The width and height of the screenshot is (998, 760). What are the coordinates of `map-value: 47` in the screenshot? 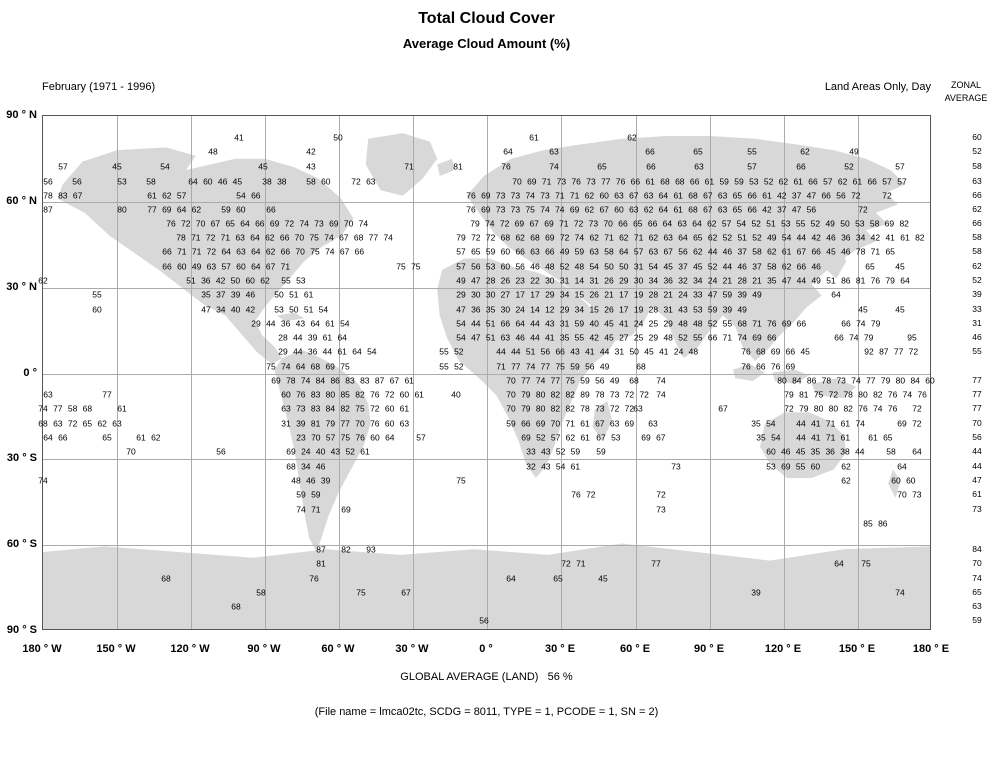 It's located at (712, 294).